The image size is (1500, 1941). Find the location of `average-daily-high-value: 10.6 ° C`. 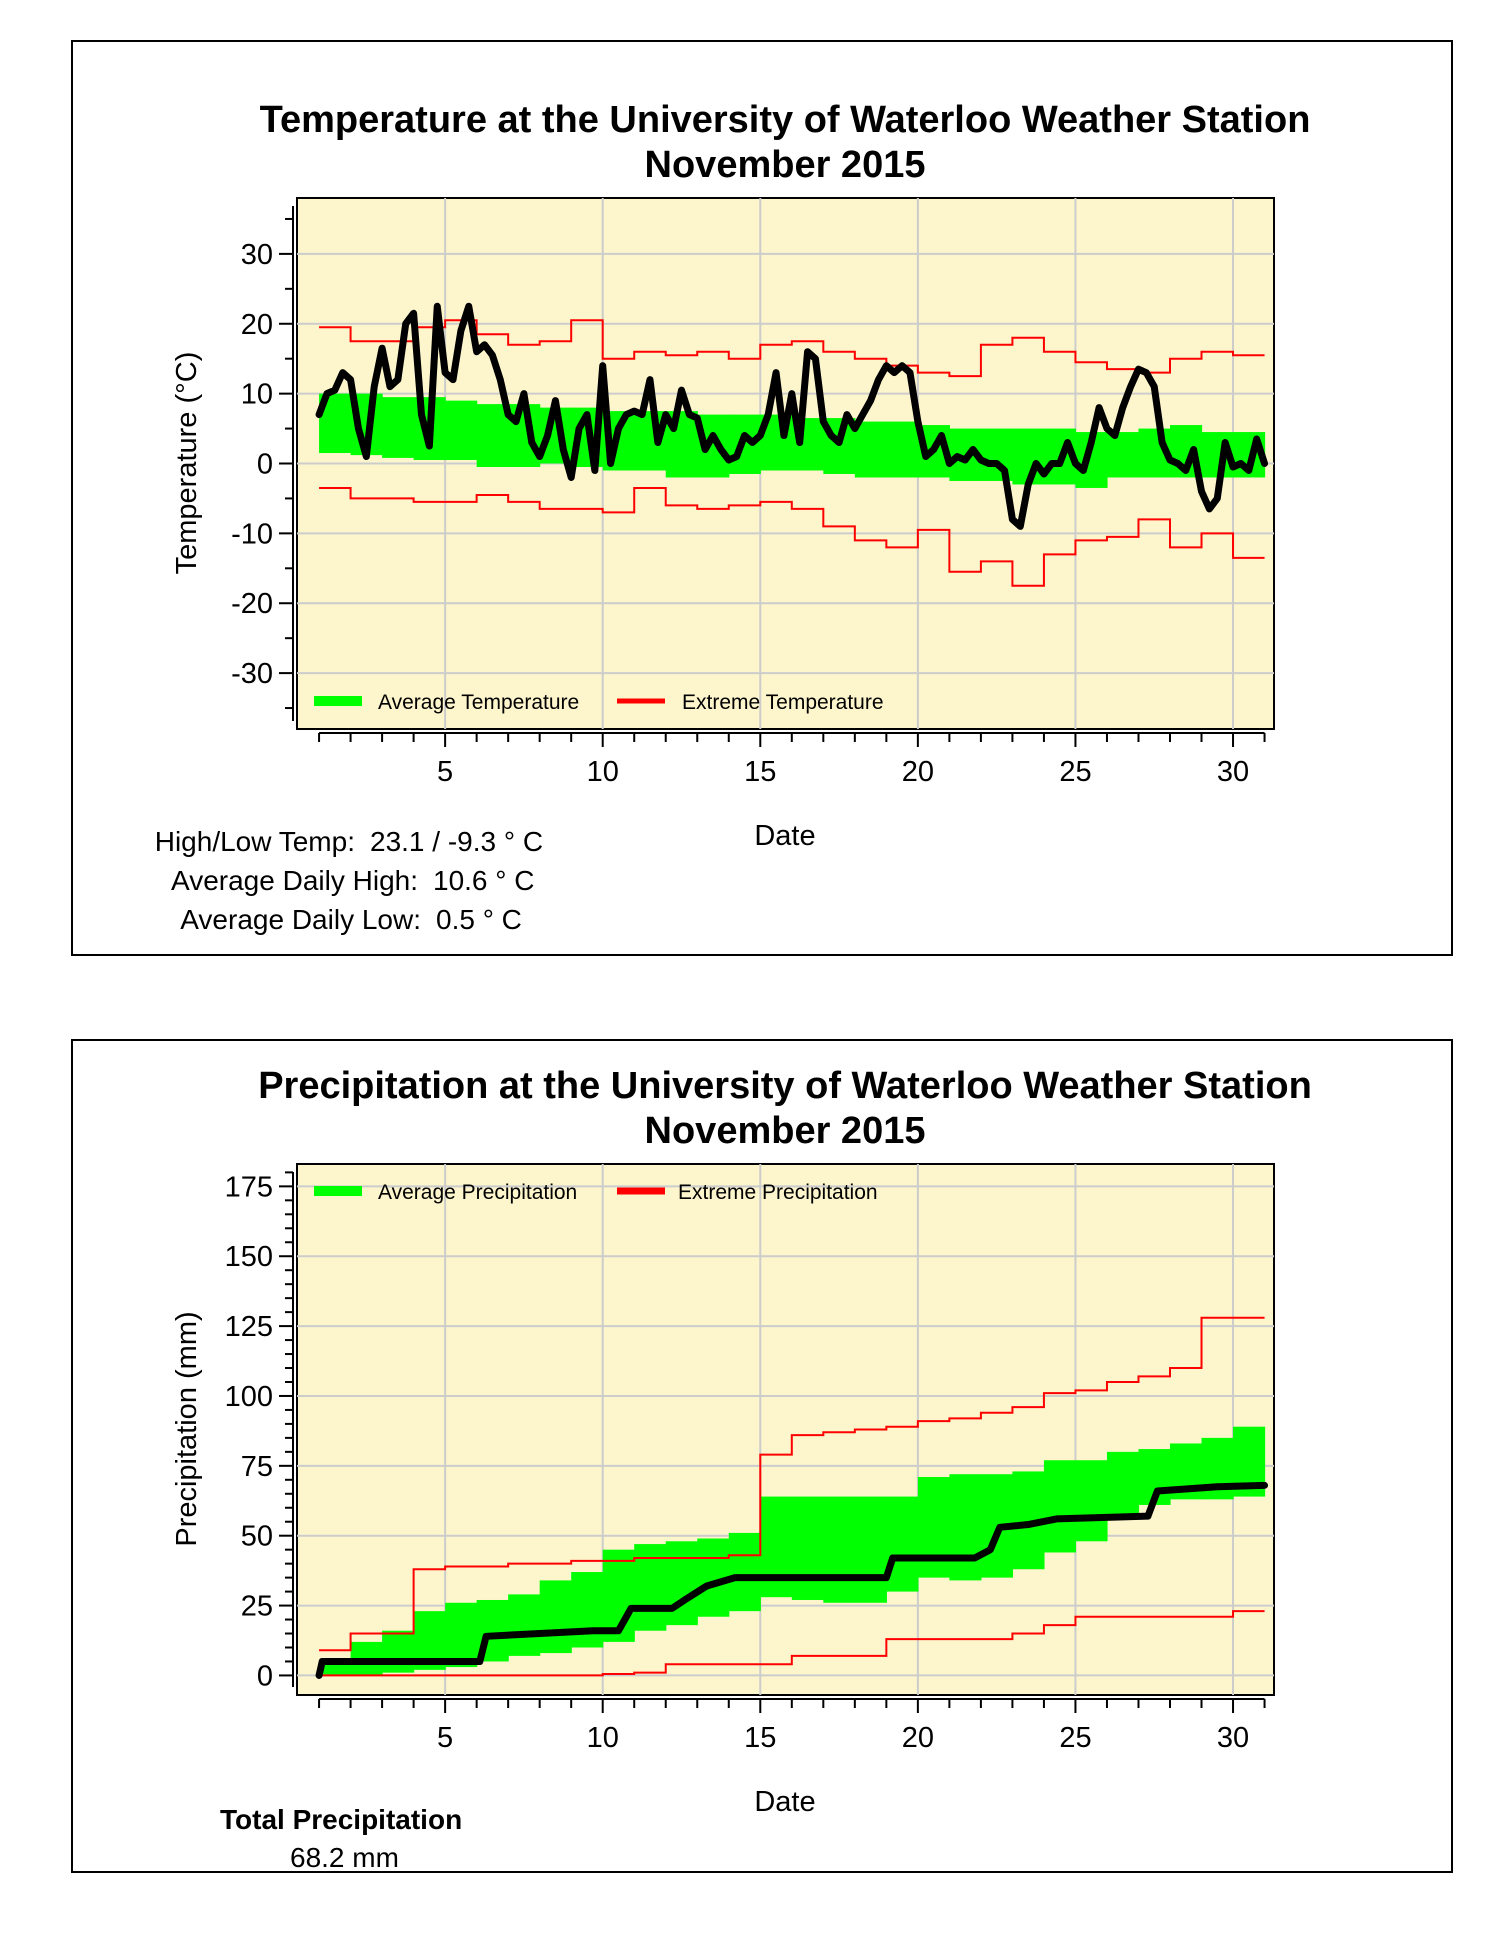

average-daily-high-value: 10.6 ° C is located at coordinates (483, 880).